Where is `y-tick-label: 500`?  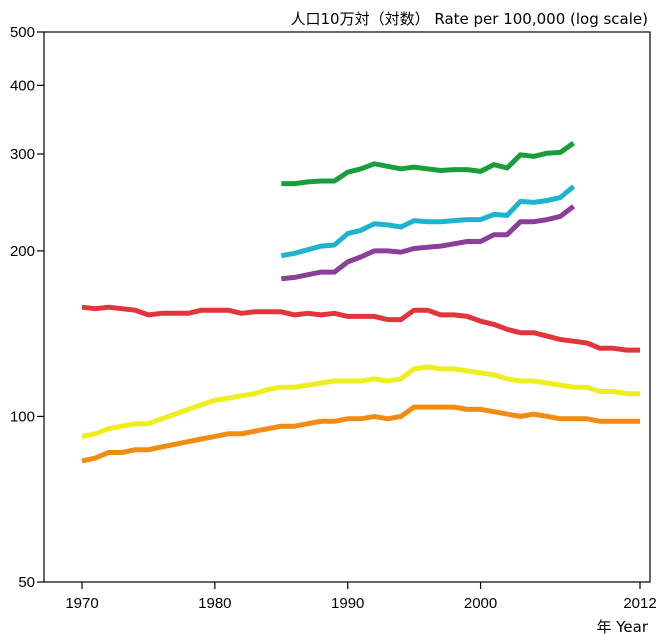 y-tick-label: 500 is located at coordinates (22, 32).